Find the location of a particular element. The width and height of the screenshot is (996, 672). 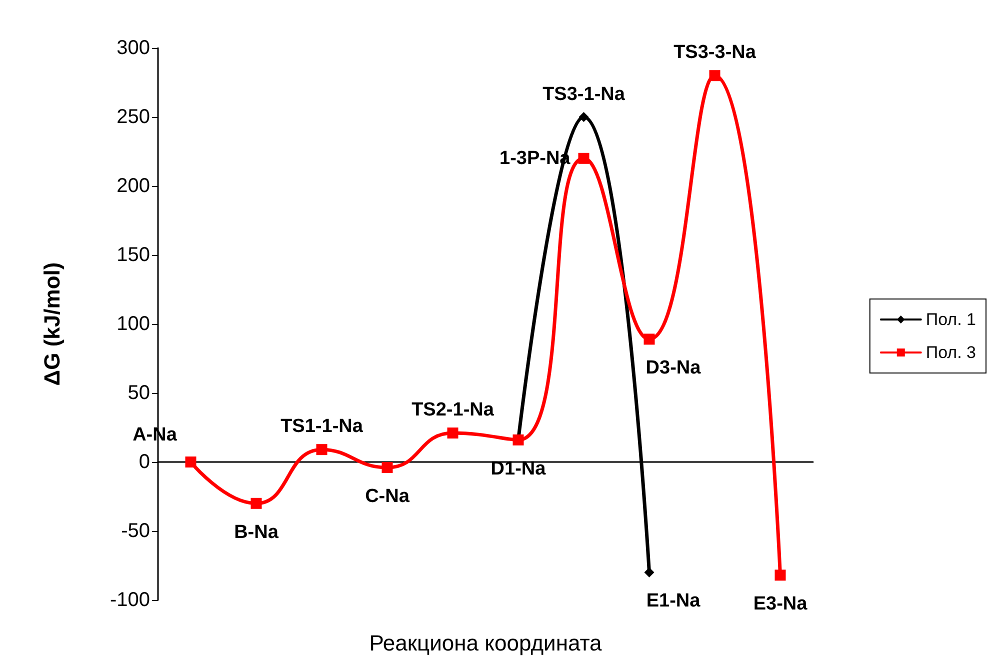

y-tick-label: -50 is located at coordinates (135, 531).